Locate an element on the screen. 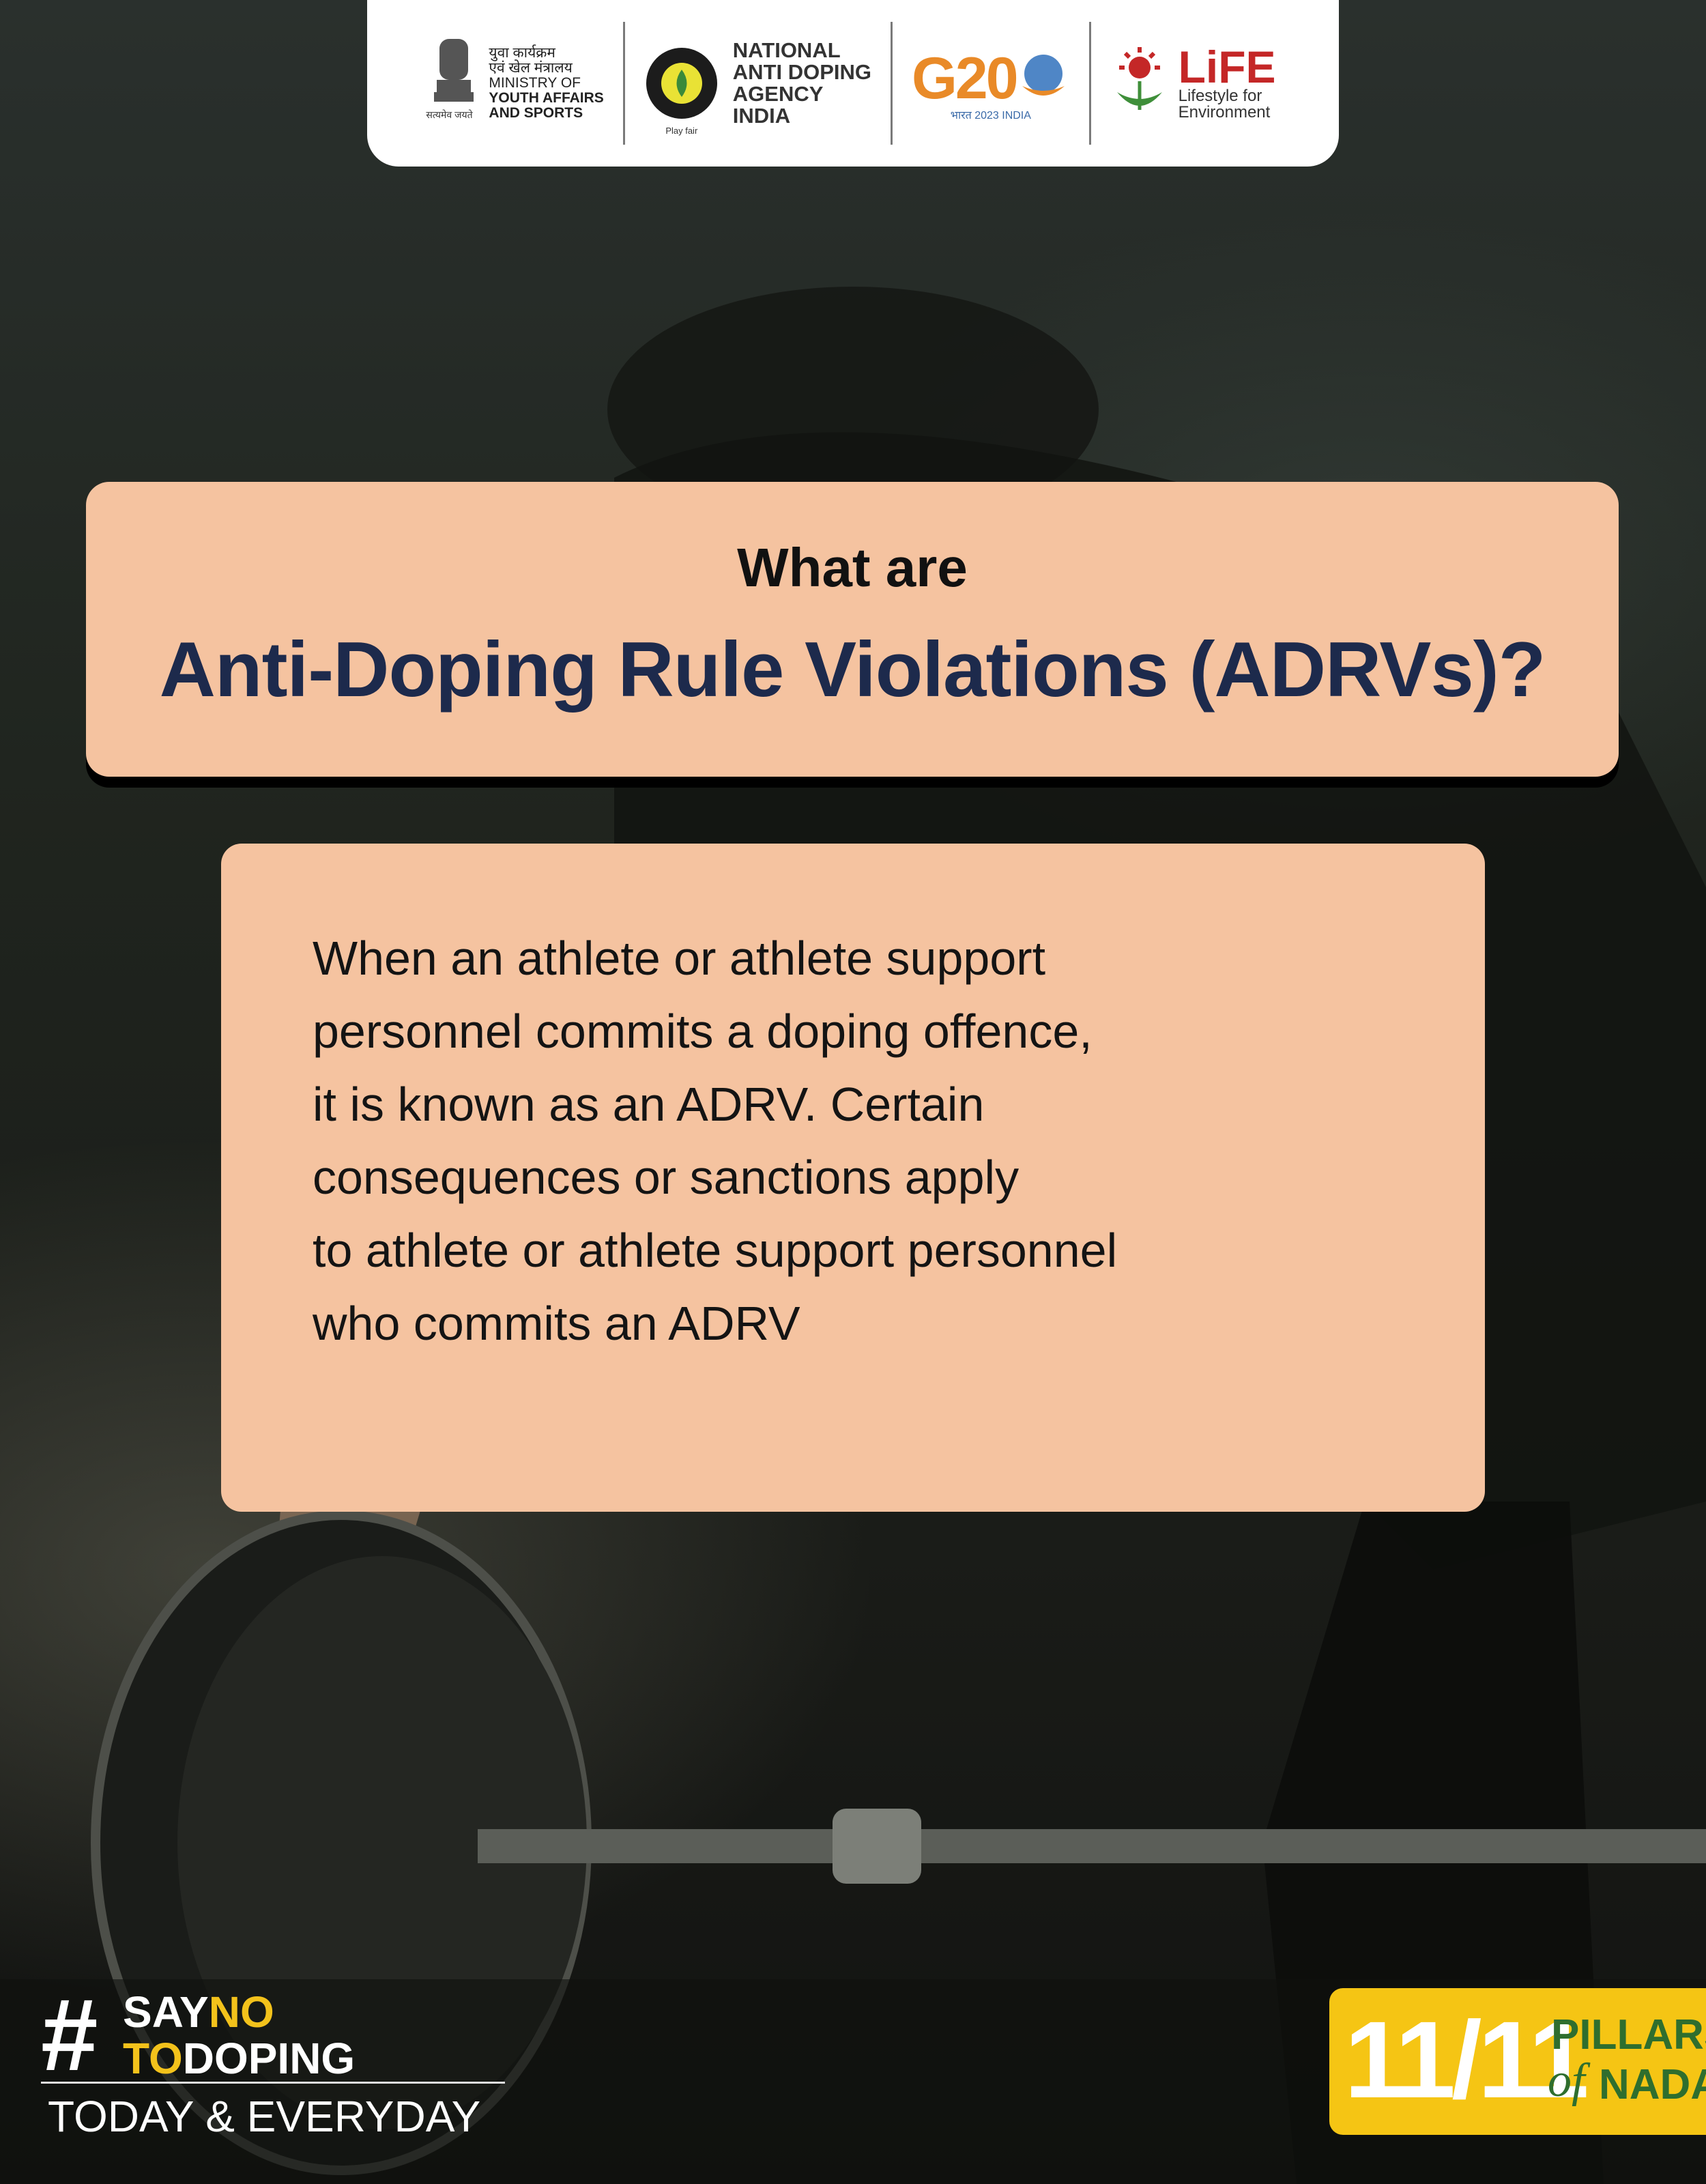 This screenshot has width=1706, height=2184. ministry-line1: MINISTRY OF is located at coordinates (535, 83).